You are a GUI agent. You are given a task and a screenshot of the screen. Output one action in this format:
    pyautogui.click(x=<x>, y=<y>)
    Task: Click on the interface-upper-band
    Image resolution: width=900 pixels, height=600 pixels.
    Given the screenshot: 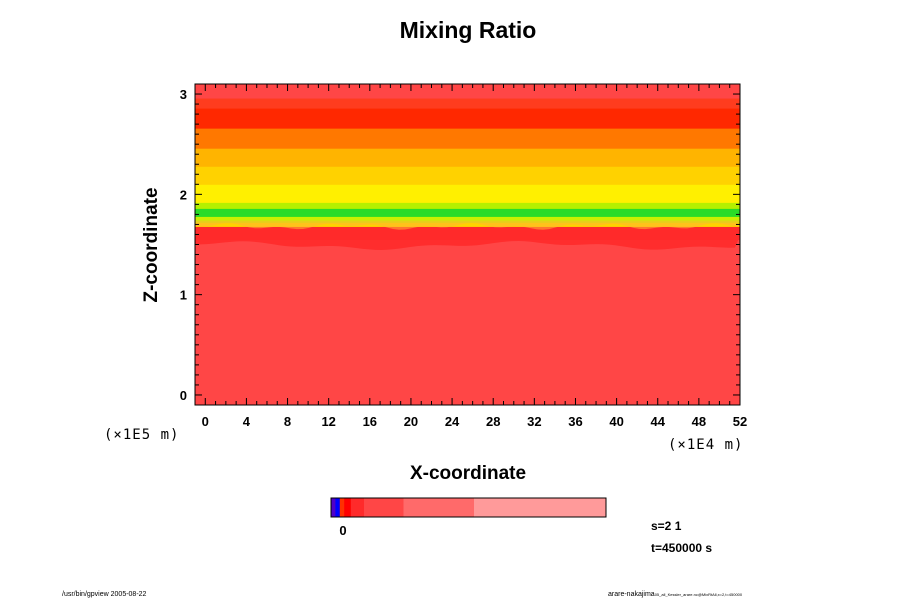 What is the action you would take?
    pyautogui.click(x=467, y=225)
    